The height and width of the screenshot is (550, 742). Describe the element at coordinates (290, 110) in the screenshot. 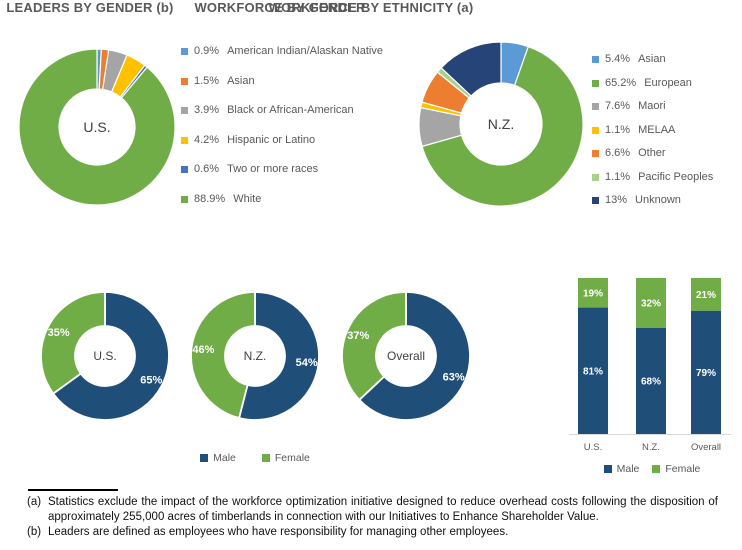

I see `legend-label: Black or African-American` at that location.